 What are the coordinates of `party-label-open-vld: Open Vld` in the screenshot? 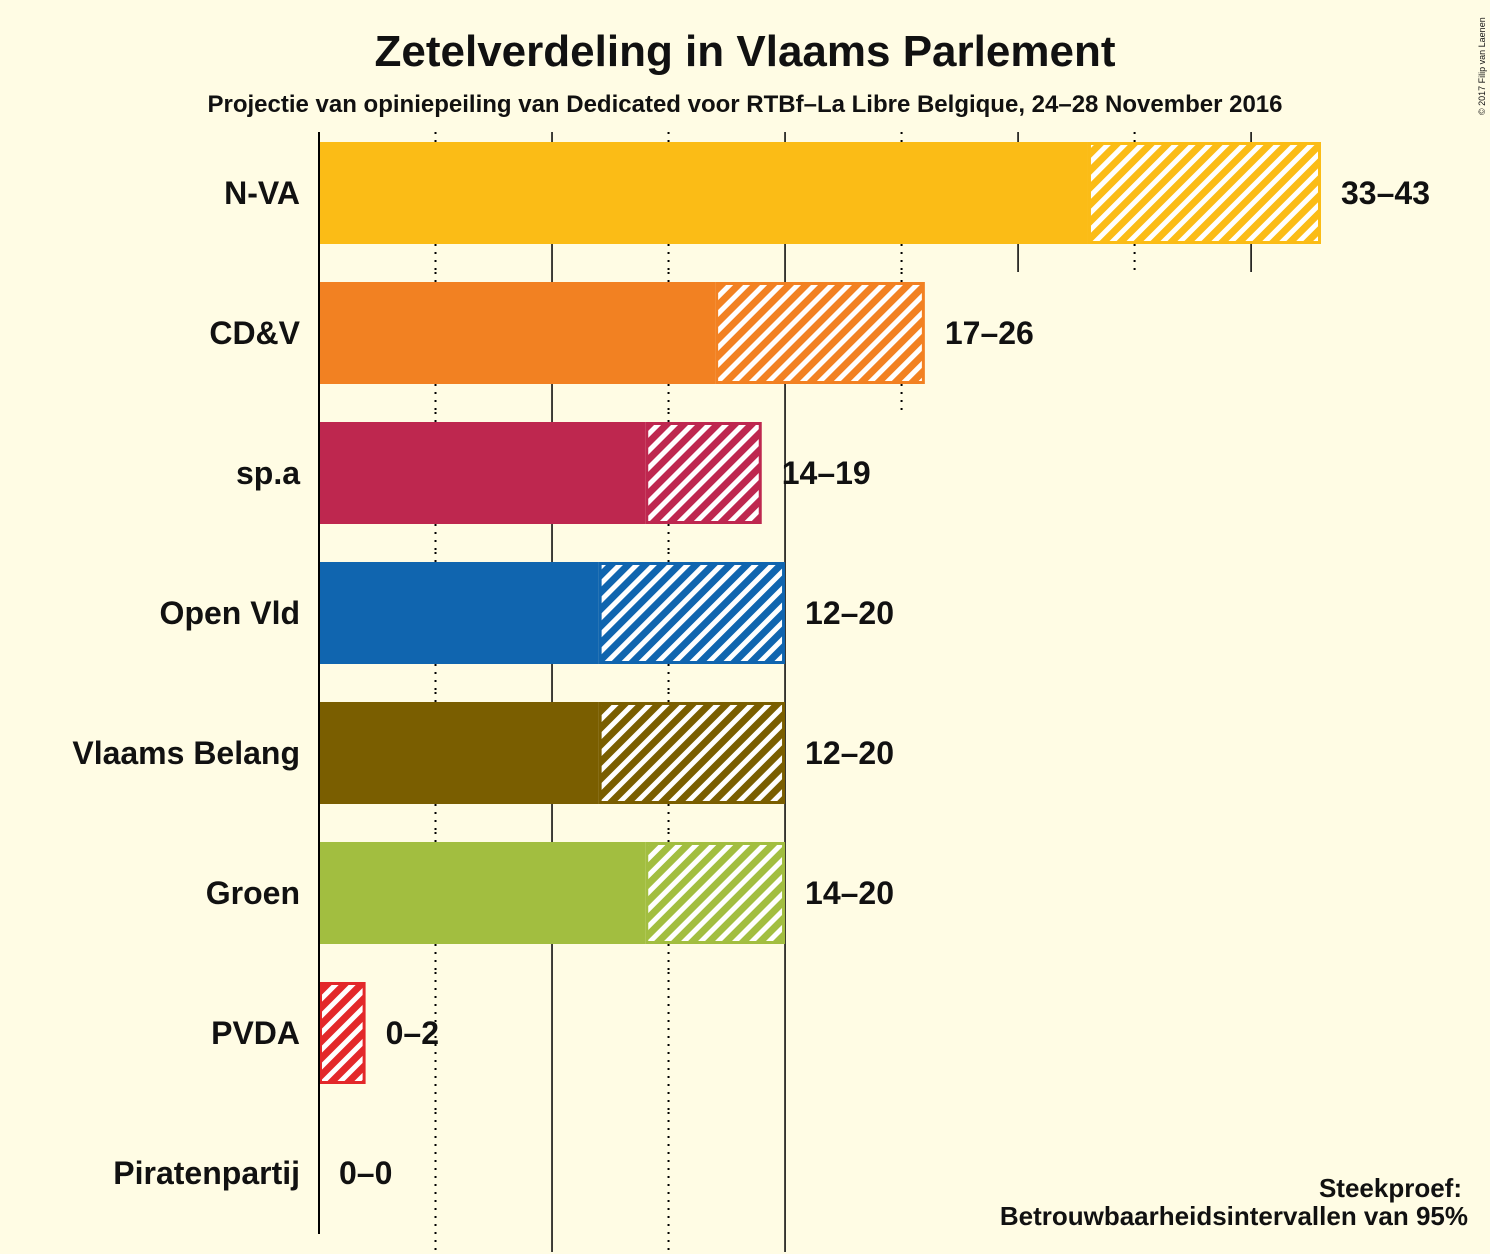 It's located at (230, 613).